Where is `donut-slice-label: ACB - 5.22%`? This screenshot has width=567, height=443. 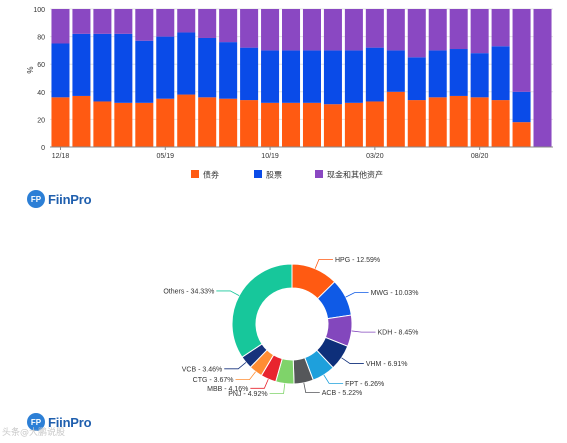
donut-slice-label: ACB - 5.22% is located at coordinates (342, 393).